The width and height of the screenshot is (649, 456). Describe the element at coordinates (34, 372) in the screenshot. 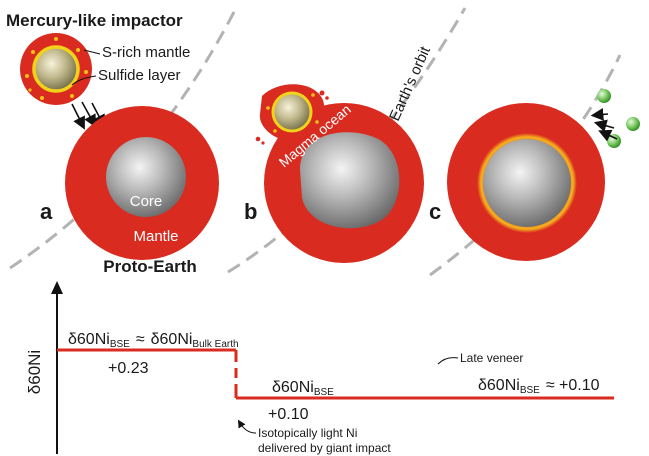

I see `y-axis-label: δ60Ni` at that location.